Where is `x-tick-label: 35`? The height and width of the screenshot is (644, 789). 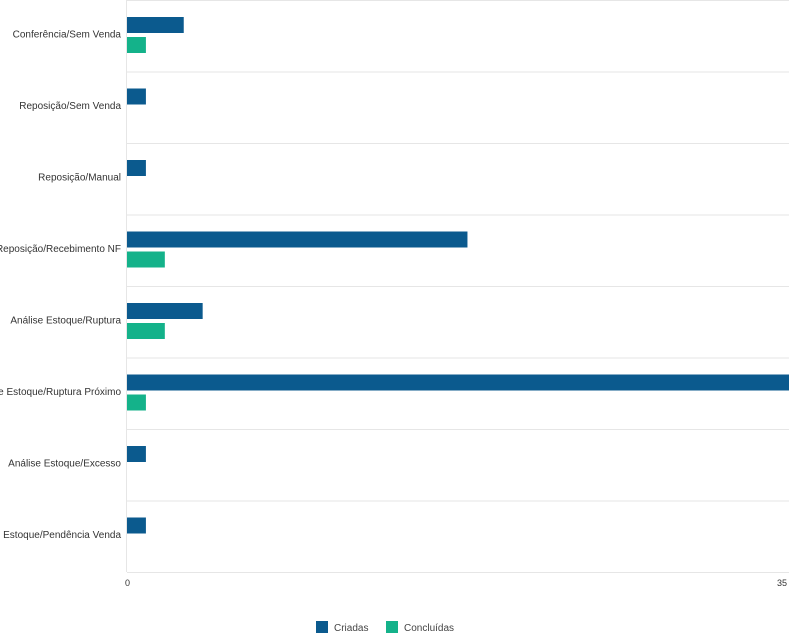 x-tick-label: 35 is located at coordinates (782, 583).